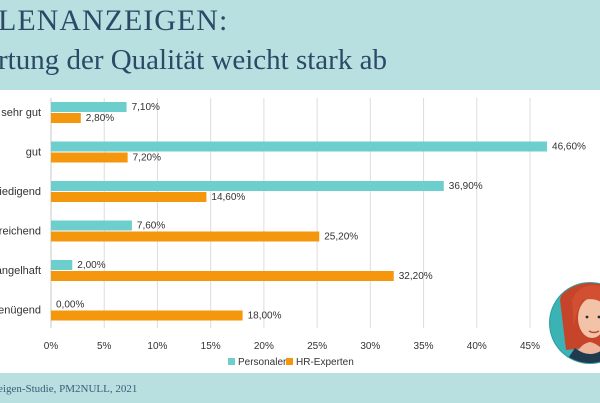 Image resolution: width=600 pixels, height=403 pixels. I want to click on x-tick-label: 45%, so click(530, 346).